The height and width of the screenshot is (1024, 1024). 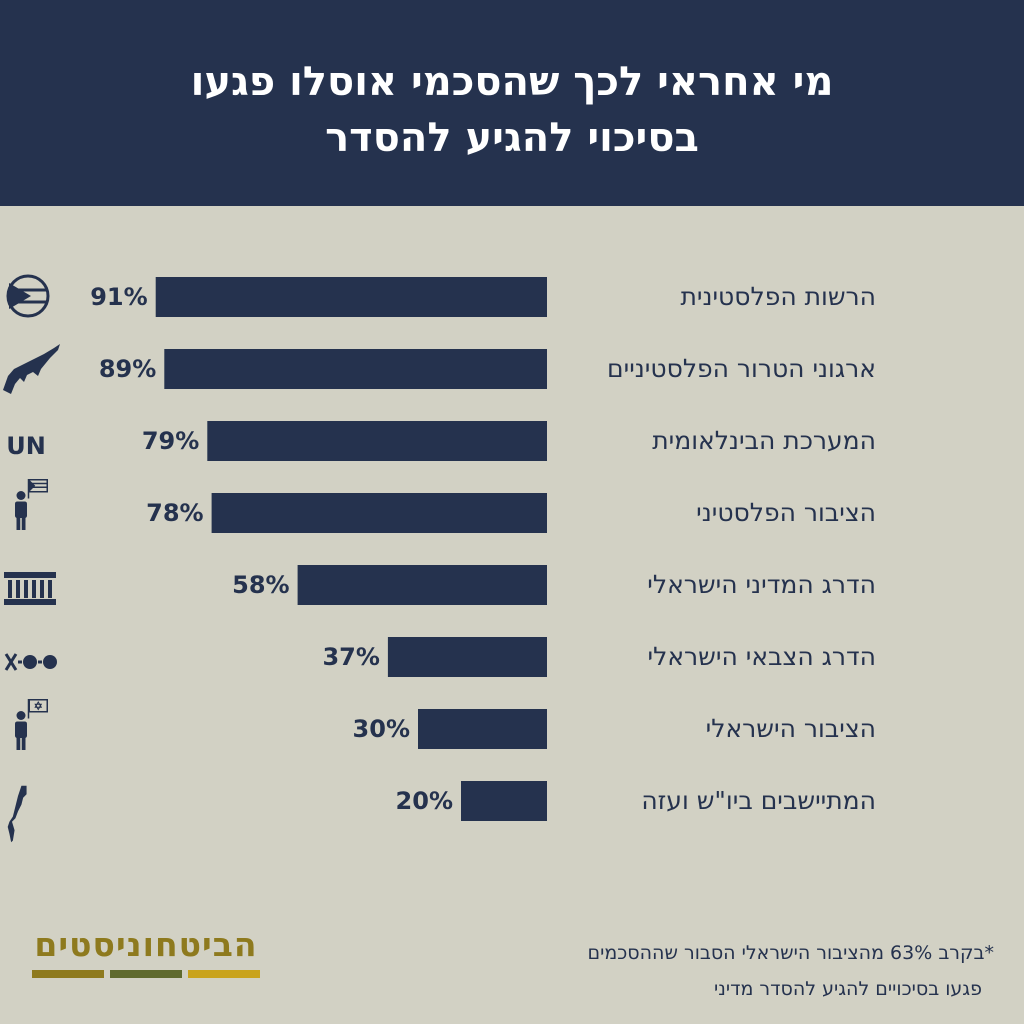 What do you see at coordinates (761, 584) in the screenshot?
I see `category-label-4: הדרג המדיני הישראלי` at bounding box center [761, 584].